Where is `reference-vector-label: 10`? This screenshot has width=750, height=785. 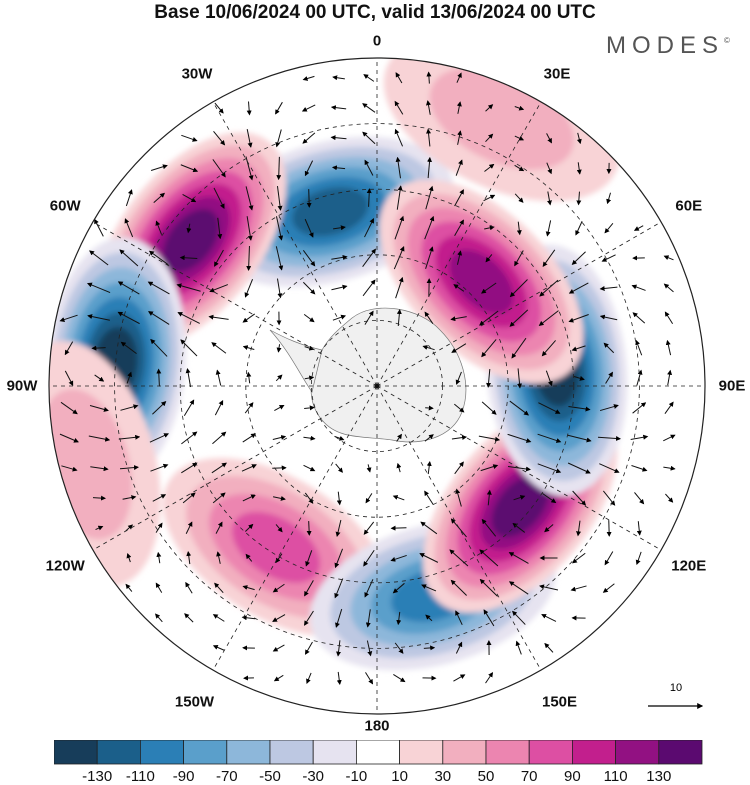 reference-vector-label: 10 is located at coordinates (676, 688).